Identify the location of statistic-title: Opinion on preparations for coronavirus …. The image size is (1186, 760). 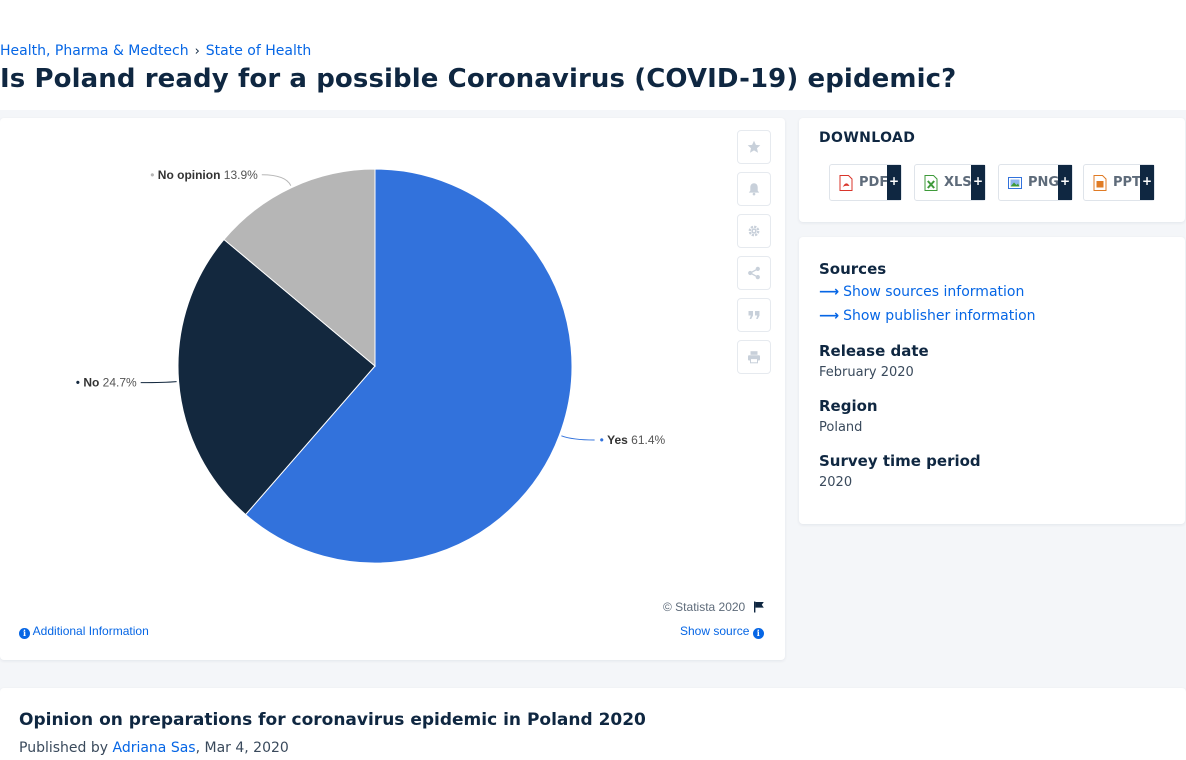
(332, 720).